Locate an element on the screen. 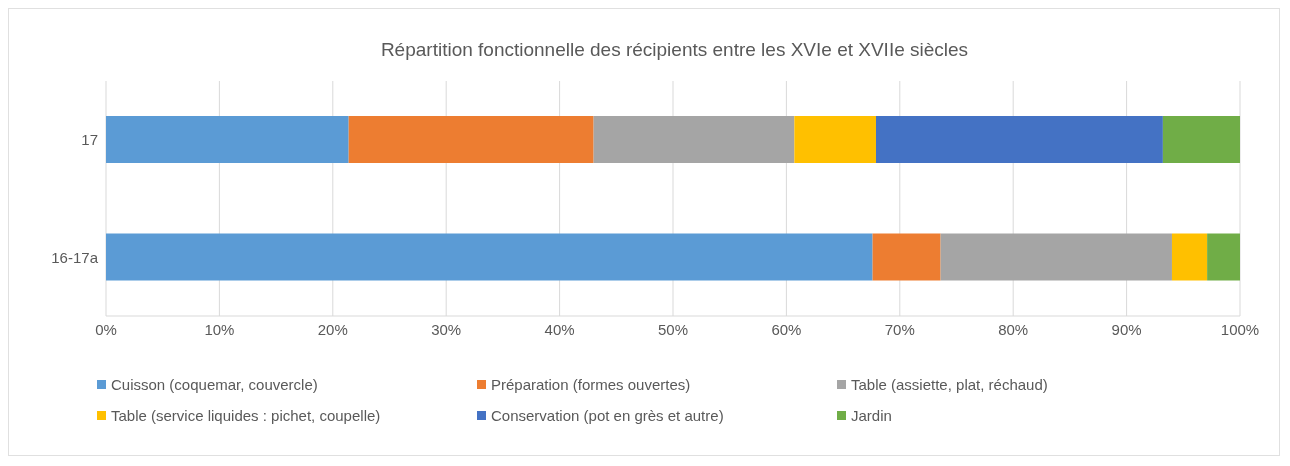 This screenshot has height=466, width=1290. x-tick-label: 90% is located at coordinates (1126, 329).